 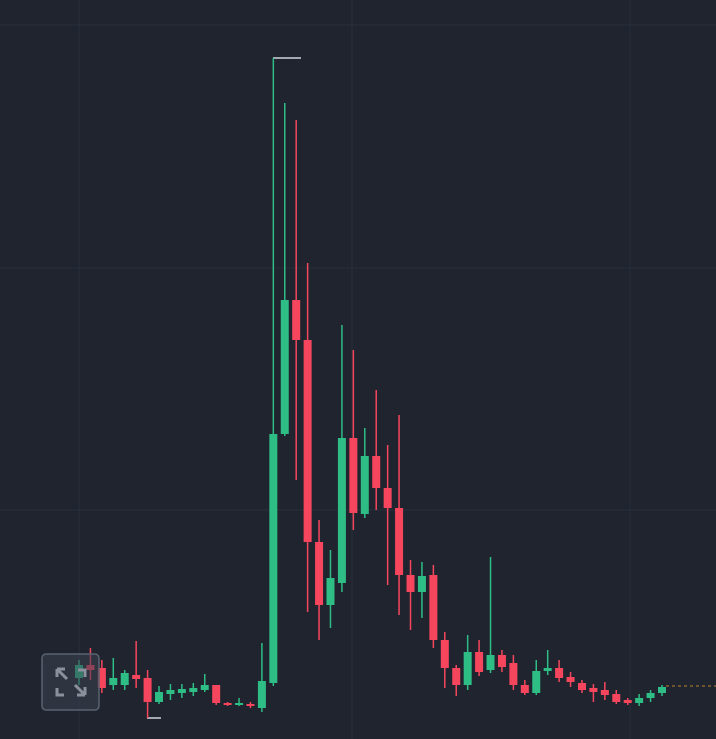 I want to click on expand-button-frame, so click(x=70, y=682).